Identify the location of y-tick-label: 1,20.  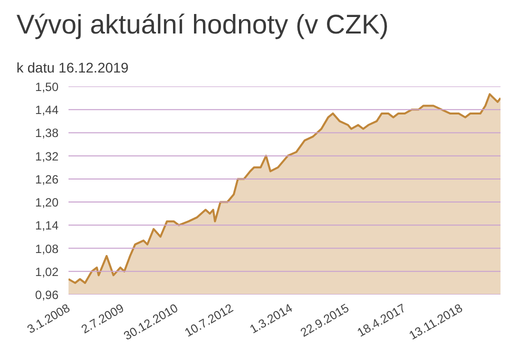
(47, 203).